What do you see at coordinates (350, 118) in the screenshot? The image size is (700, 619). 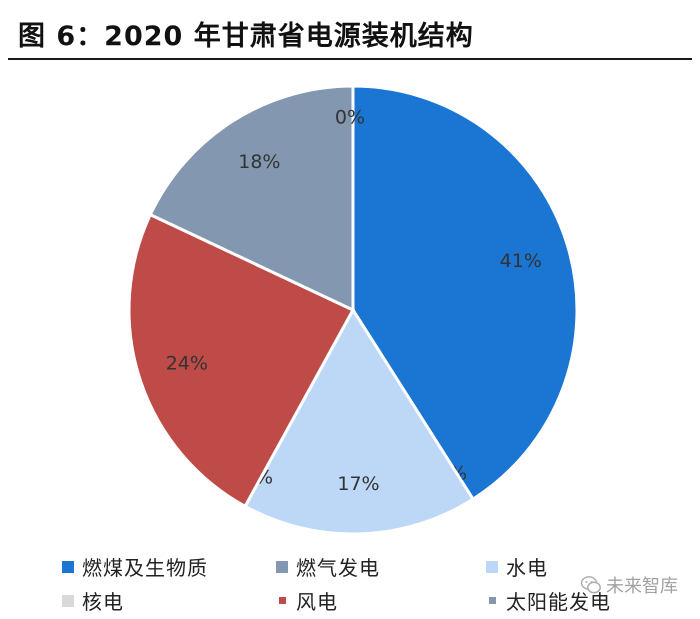 I see `slice-data-label: 0%` at bounding box center [350, 118].